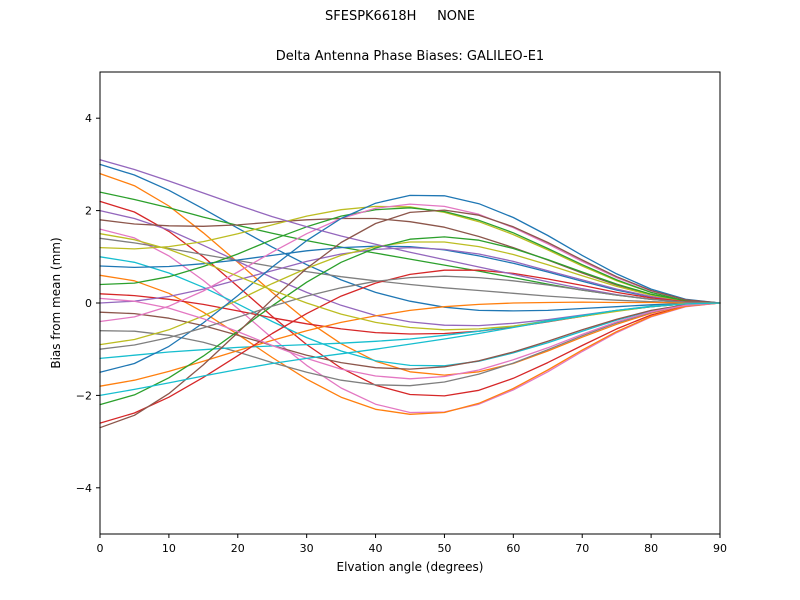  Describe the element at coordinates (307, 548) in the screenshot. I see `x-tick-label: 30` at that location.